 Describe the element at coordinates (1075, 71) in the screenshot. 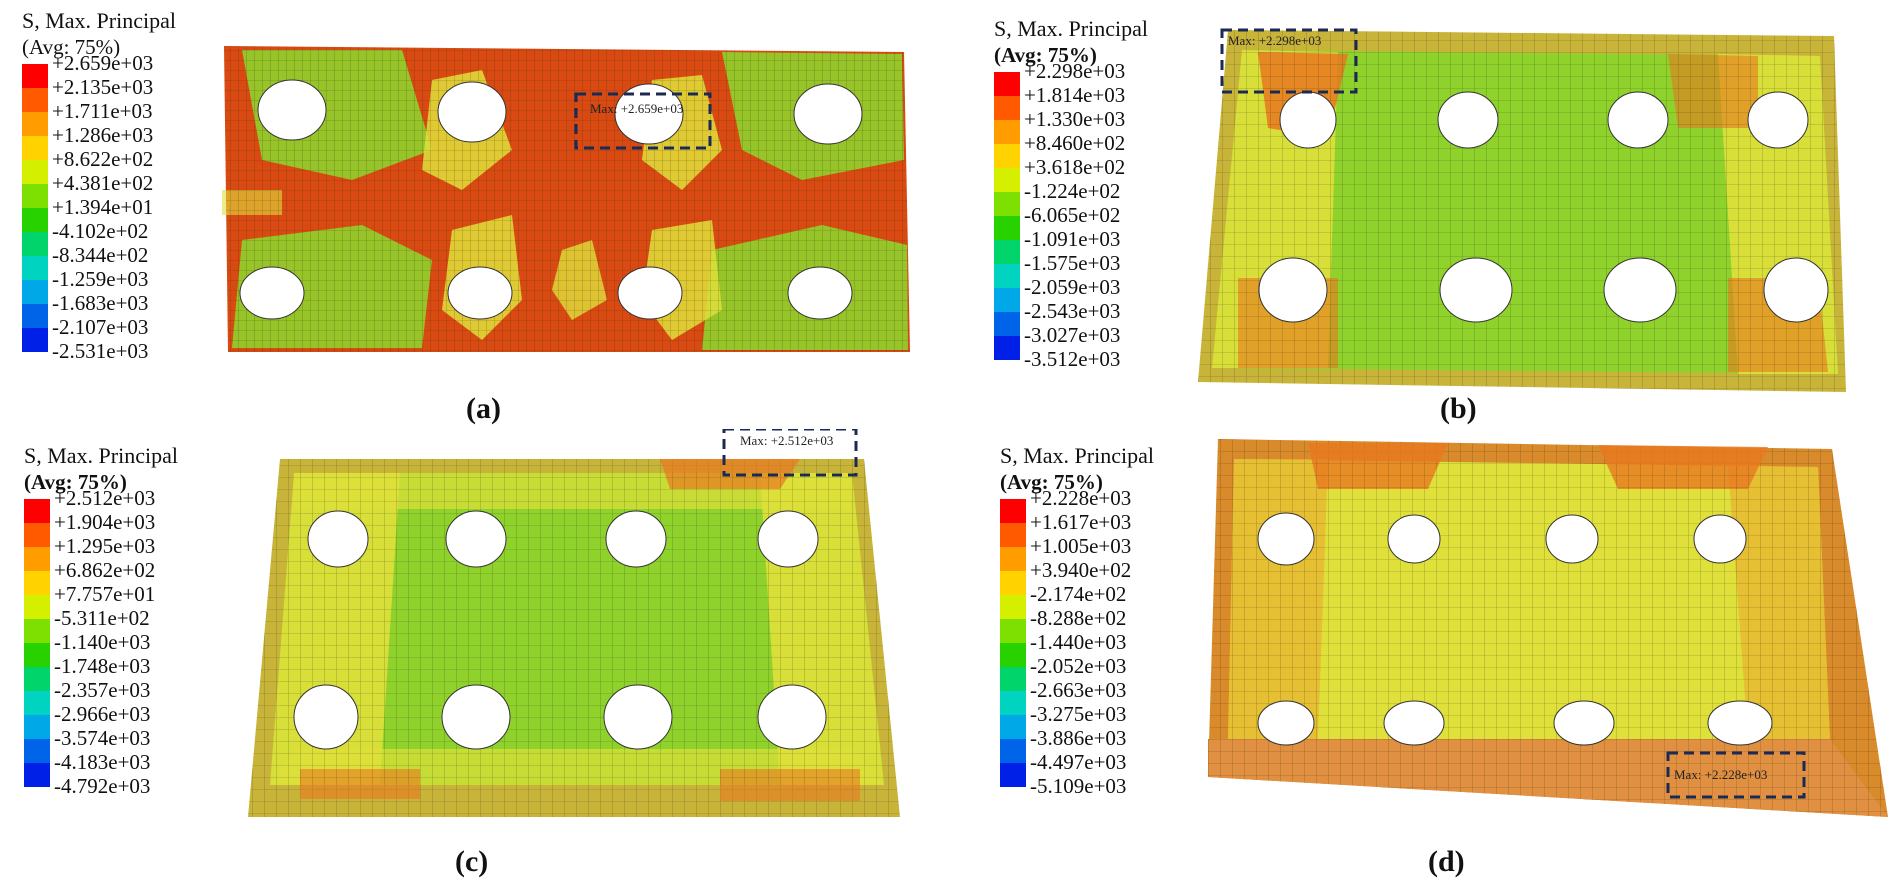

I see `legend-value: +2.298e+03` at that location.